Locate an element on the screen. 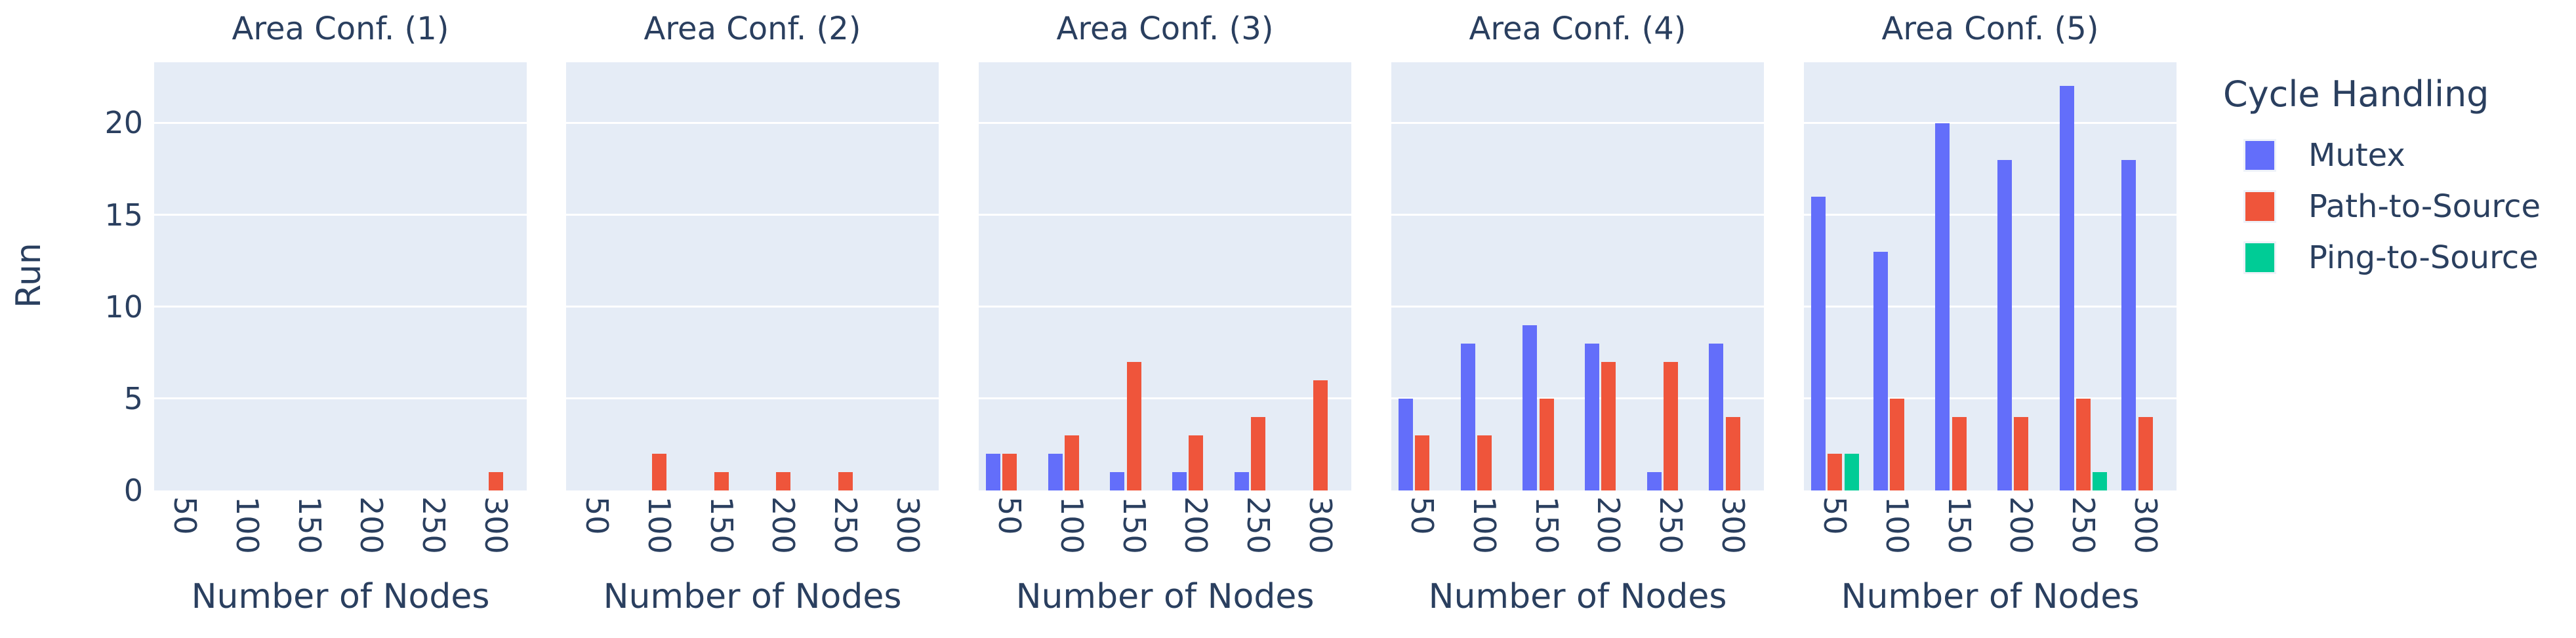 This screenshot has height=638, width=2576. legend-item-mutex: Mutex is located at coordinates (2384, 155).